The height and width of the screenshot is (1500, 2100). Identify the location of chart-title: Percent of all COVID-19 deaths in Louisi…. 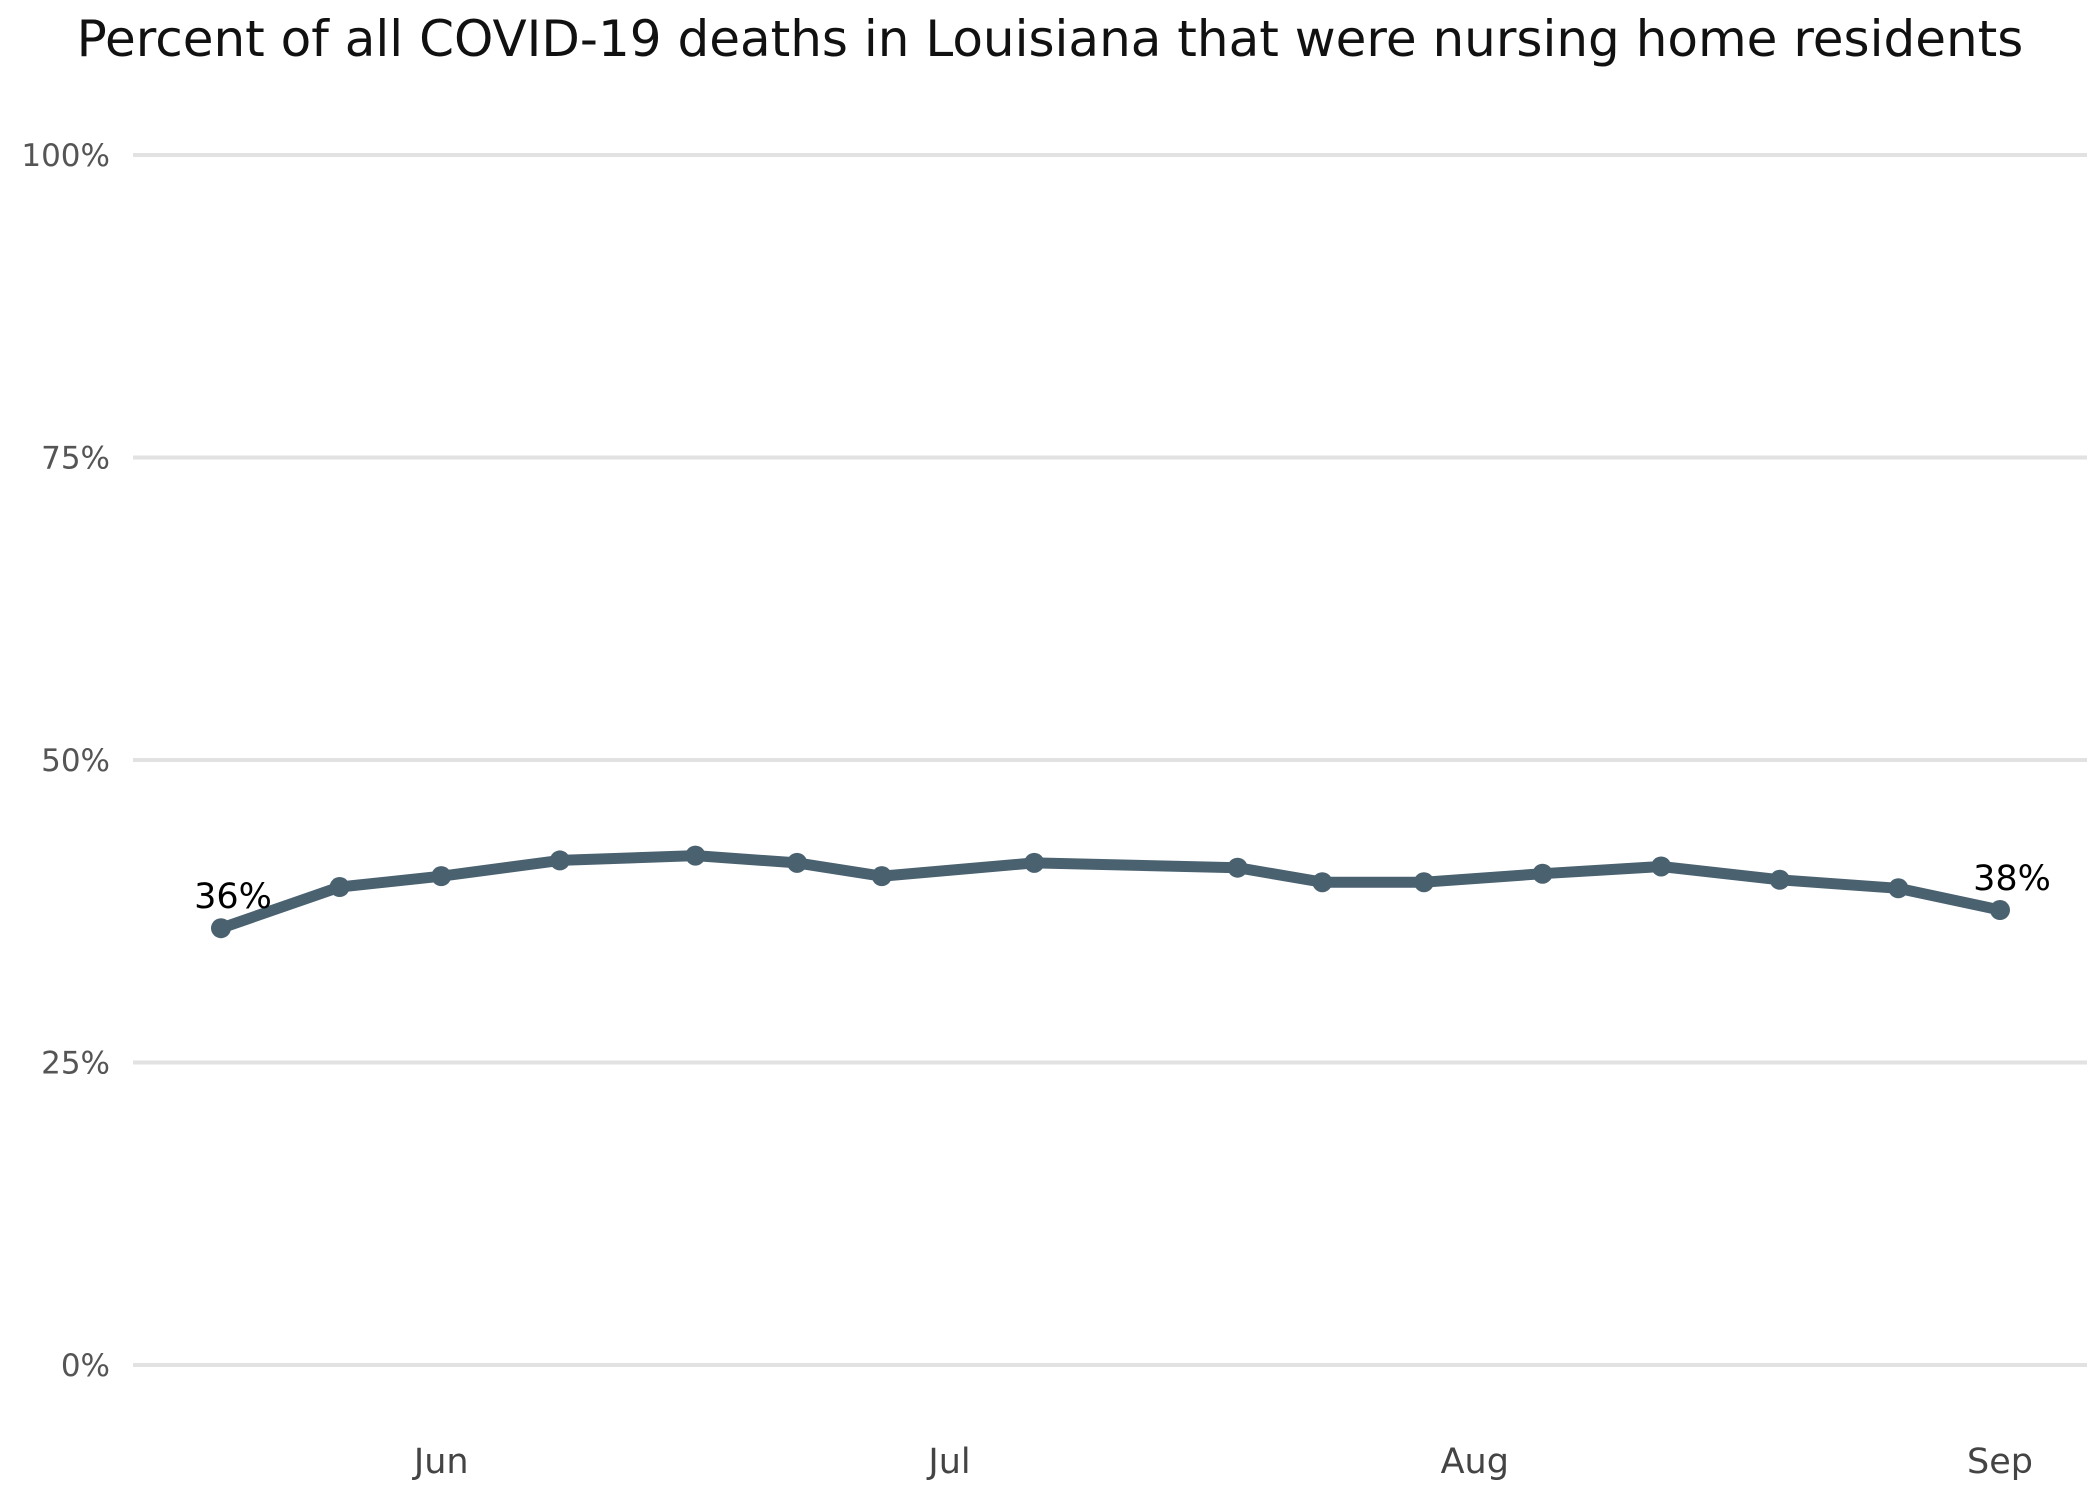
(1050, 39).